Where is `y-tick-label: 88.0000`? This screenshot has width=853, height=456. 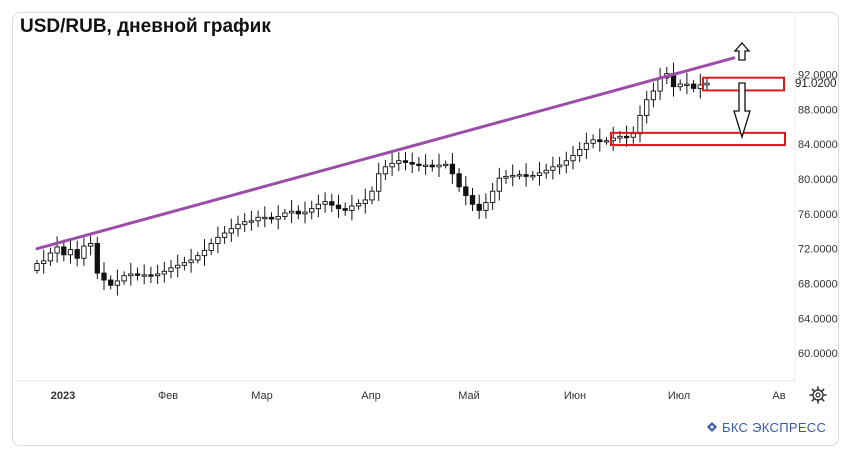 y-tick-label: 88.0000 is located at coordinates (818, 110).